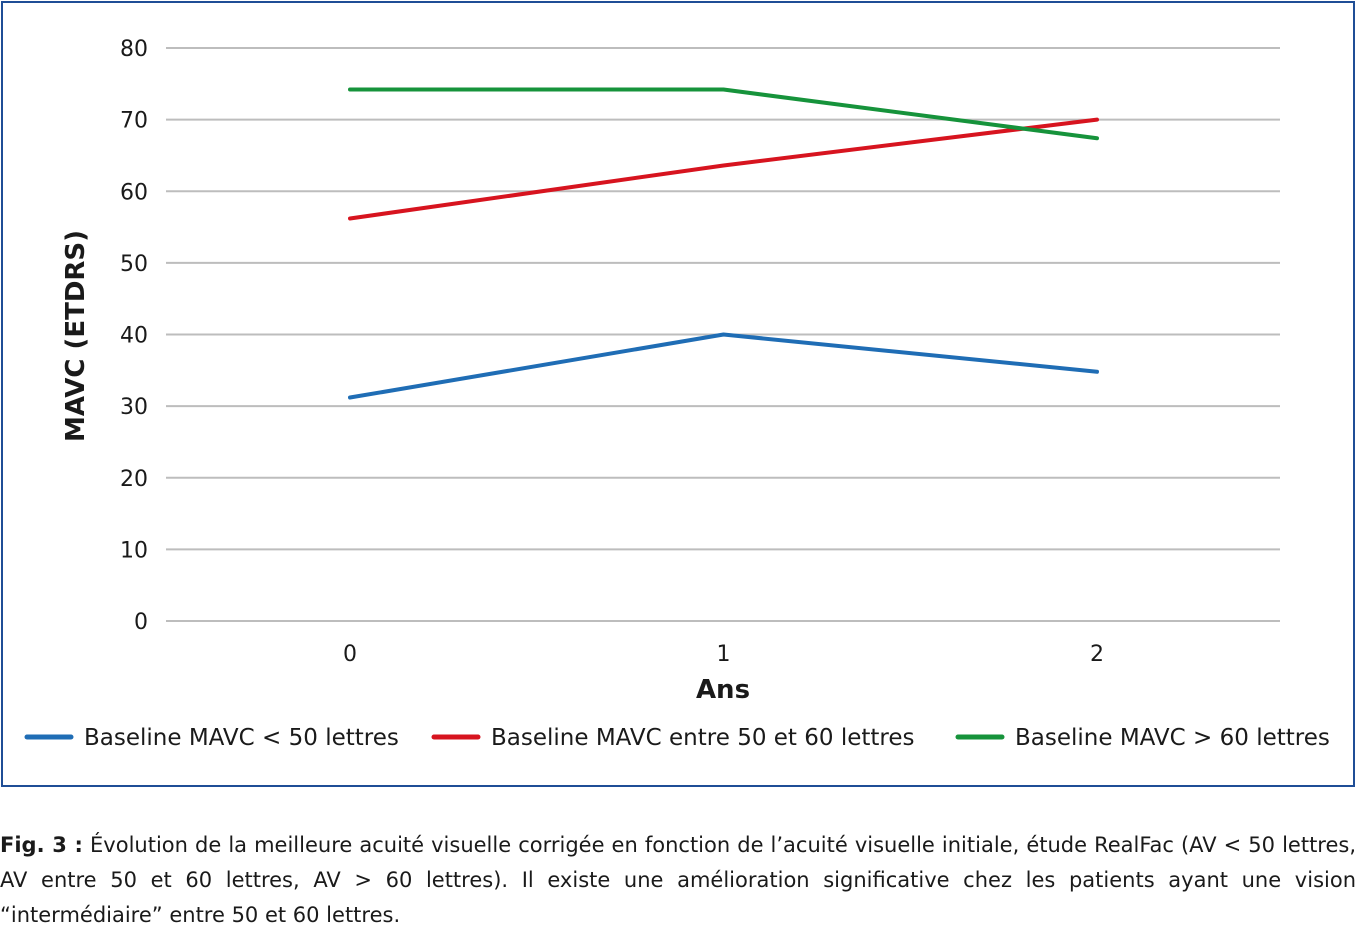 This screenshot has width=1359, height=933. I want to click on y-tick-labels: 0 10 20 30 40 50 60 70 80, so click(134, 336).